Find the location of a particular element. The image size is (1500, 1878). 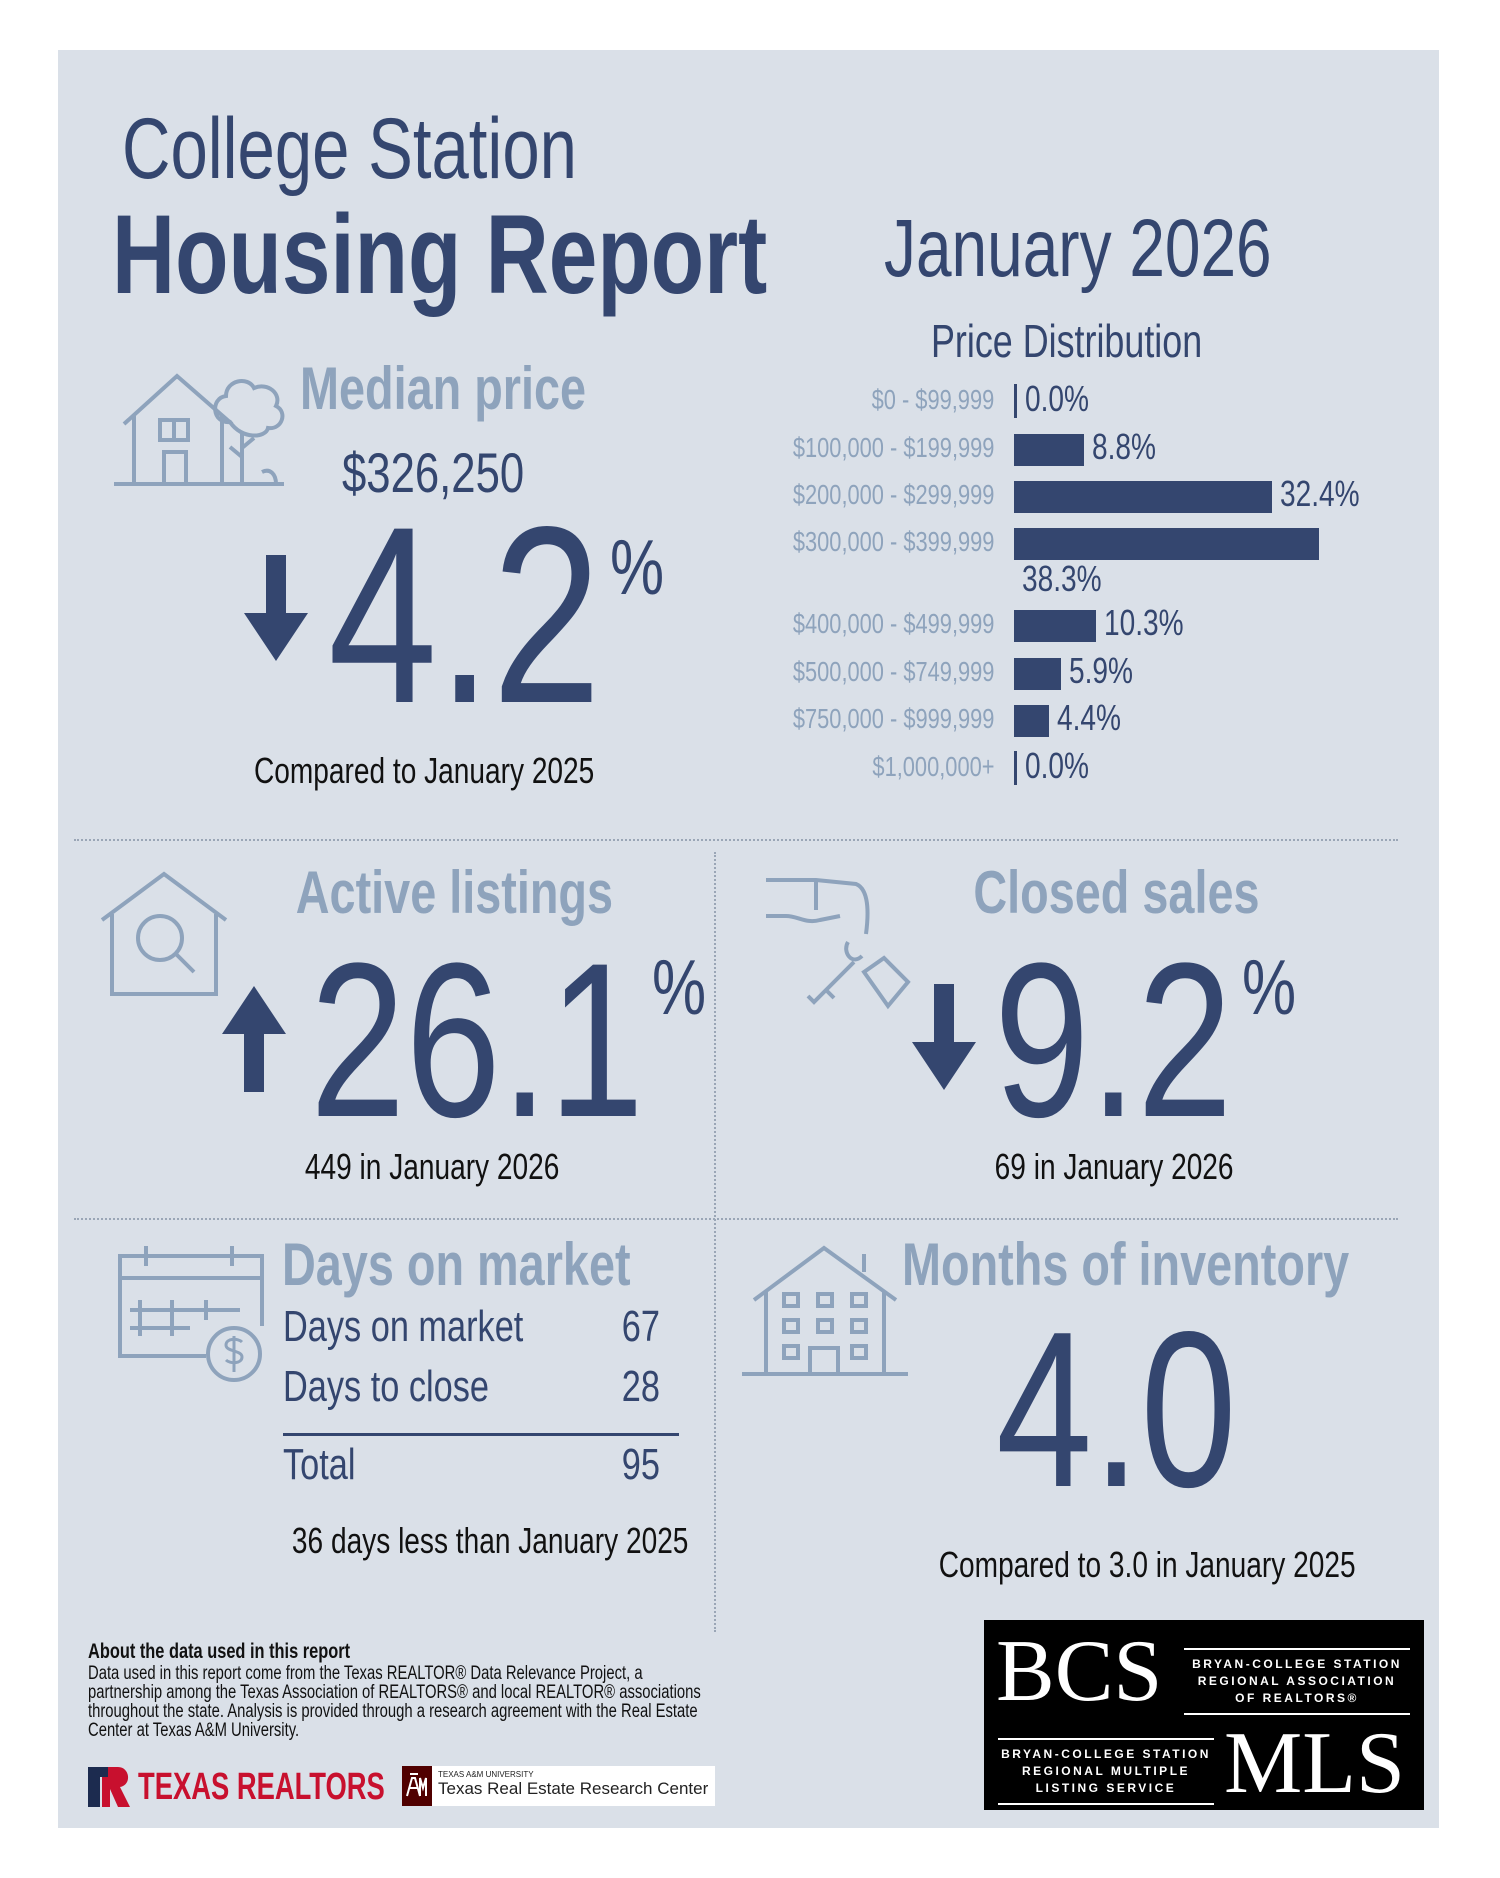

price-bar-value: 10.3% is located at coordinates (1143, 622).